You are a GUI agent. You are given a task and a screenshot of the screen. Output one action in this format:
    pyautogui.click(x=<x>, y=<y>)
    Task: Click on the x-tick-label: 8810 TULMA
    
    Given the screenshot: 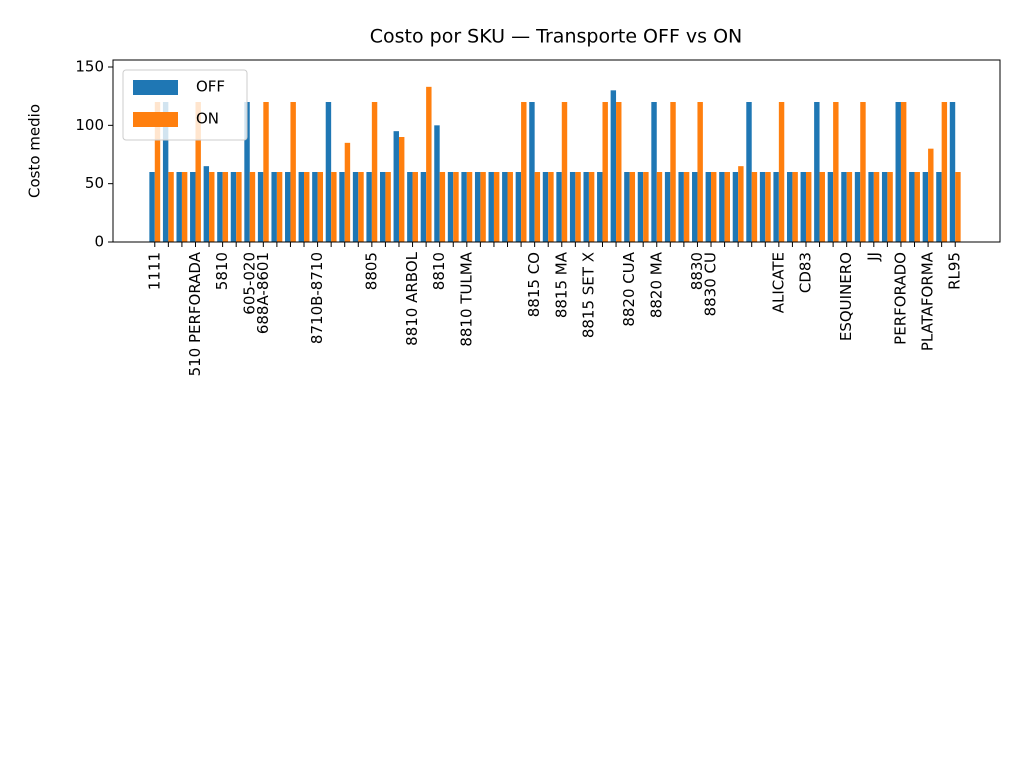 What is the action you would take?
    pyautogui.click(x=466, y=298)
    